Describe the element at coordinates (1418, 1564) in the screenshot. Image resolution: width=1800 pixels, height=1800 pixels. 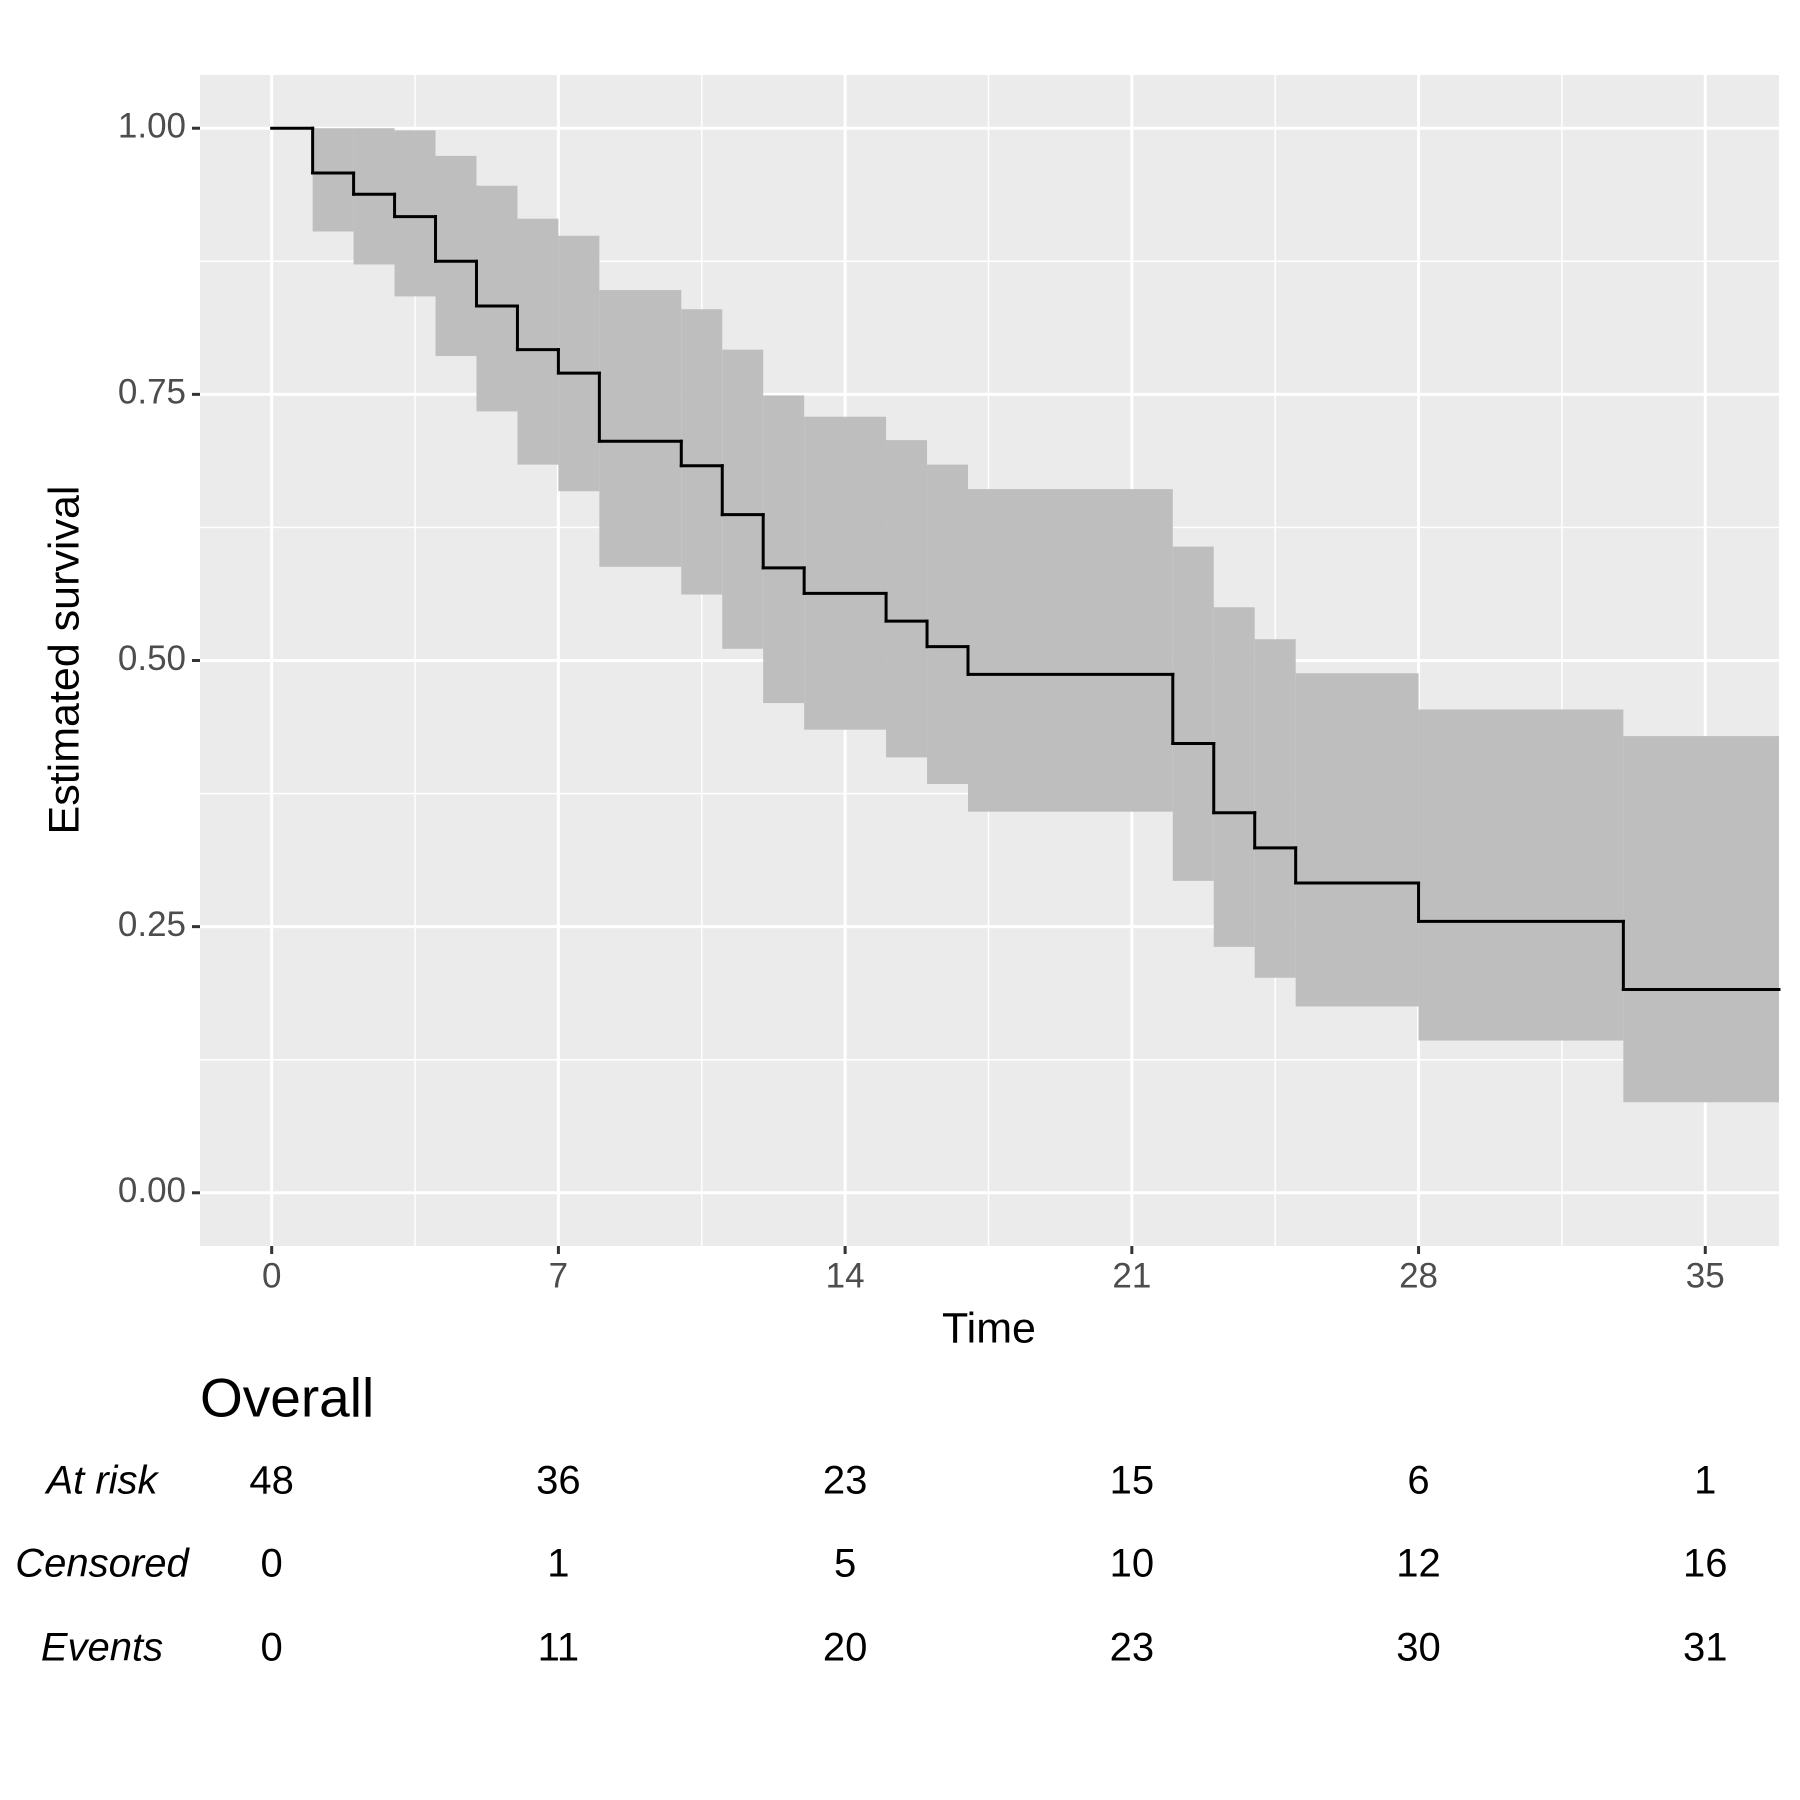
I see `risk-value: 12` at that location.